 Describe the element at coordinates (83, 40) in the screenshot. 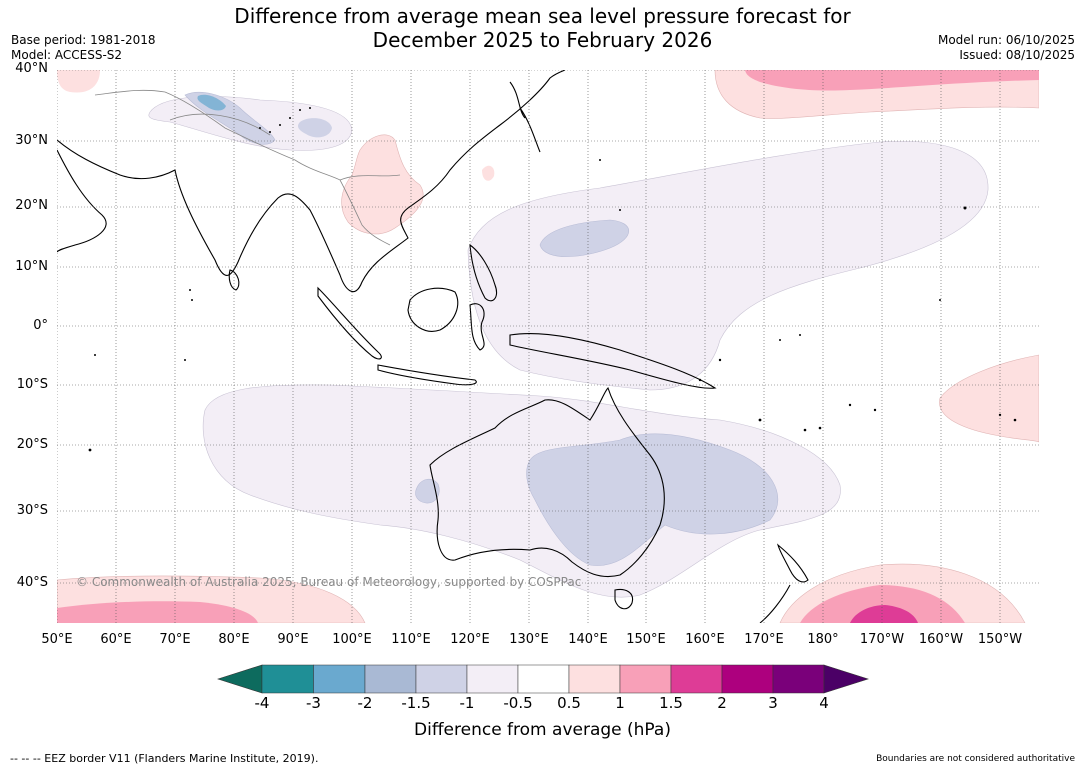

I see `base-period: Base period: 1981-2018` at that location.